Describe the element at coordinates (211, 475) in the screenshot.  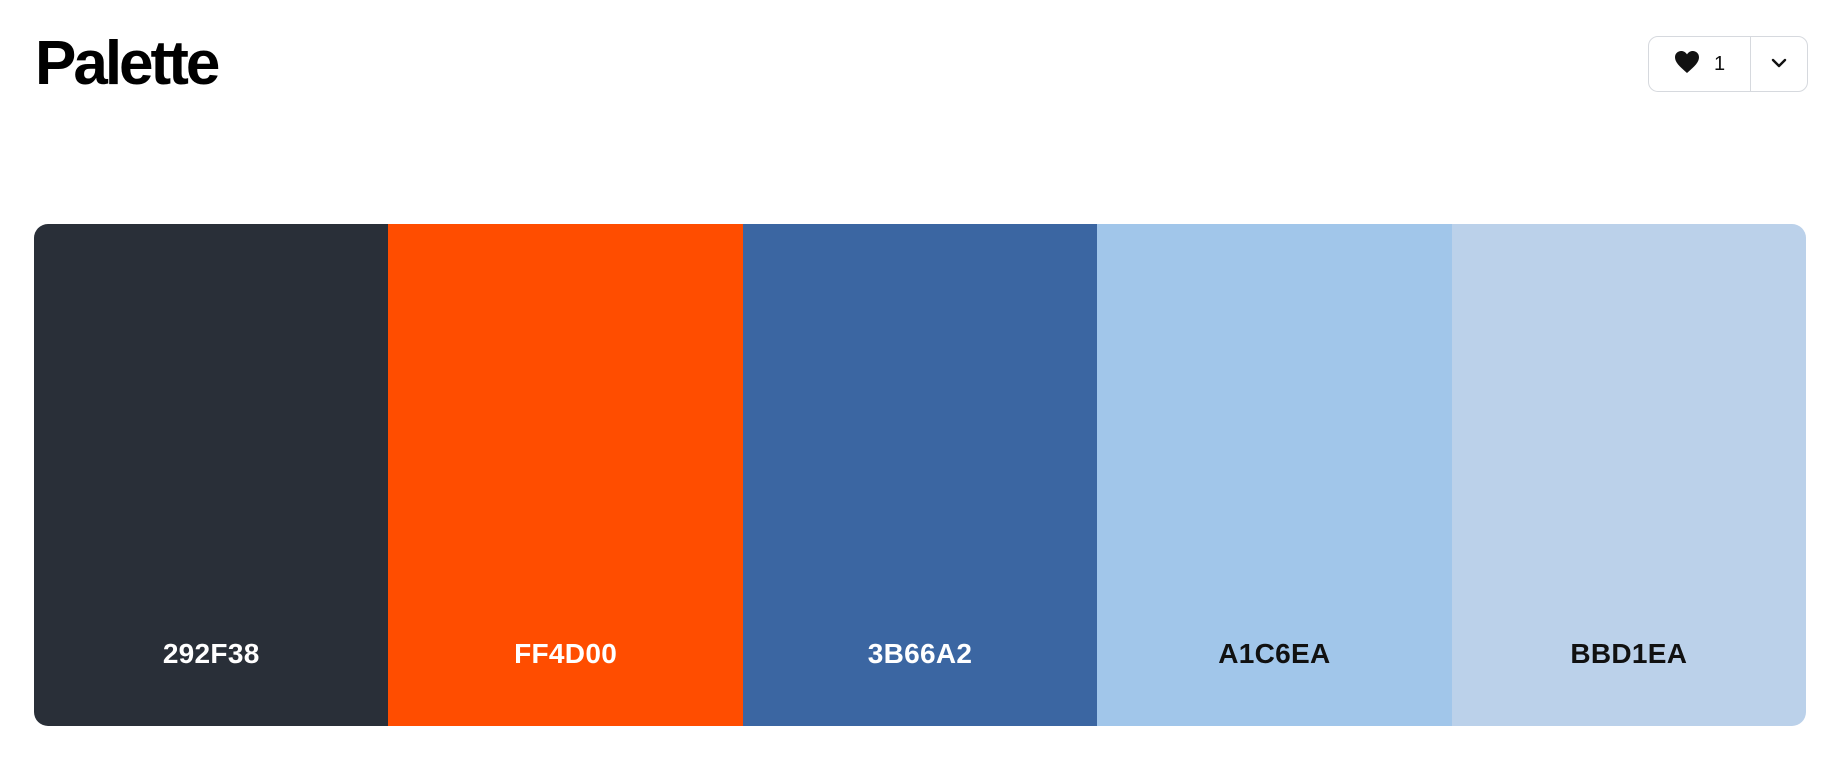
I see `color-swatch: 292F38` at that location.